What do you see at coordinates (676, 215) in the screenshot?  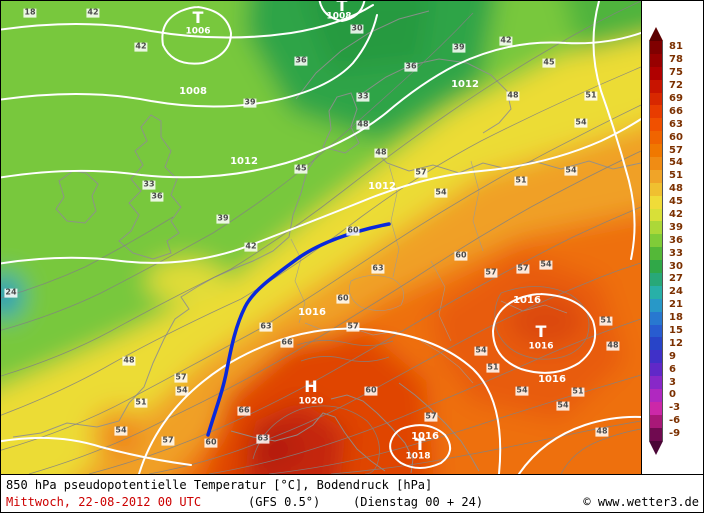 I see `colorbar-label: 42` at bounding box center [676, 215].